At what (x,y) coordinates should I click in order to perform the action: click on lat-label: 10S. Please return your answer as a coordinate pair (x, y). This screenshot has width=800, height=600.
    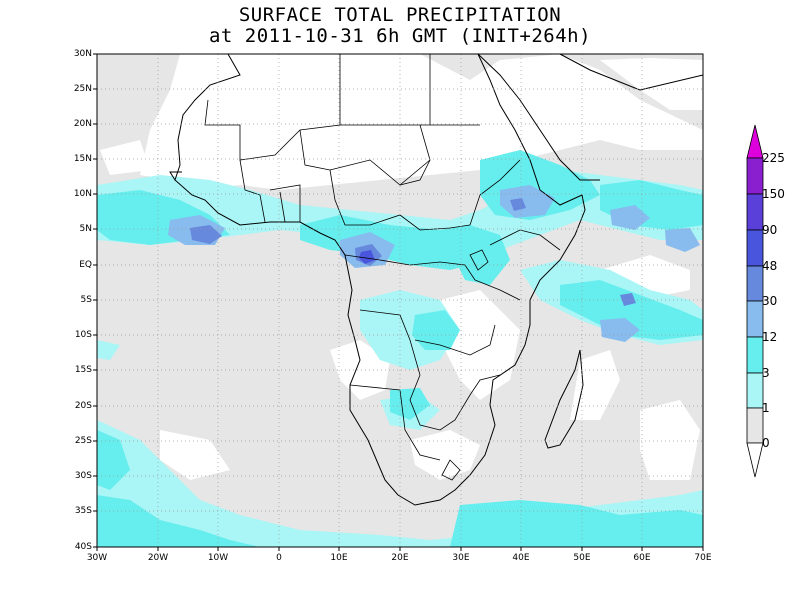
    Looking at the image, I should click on (83, 335).